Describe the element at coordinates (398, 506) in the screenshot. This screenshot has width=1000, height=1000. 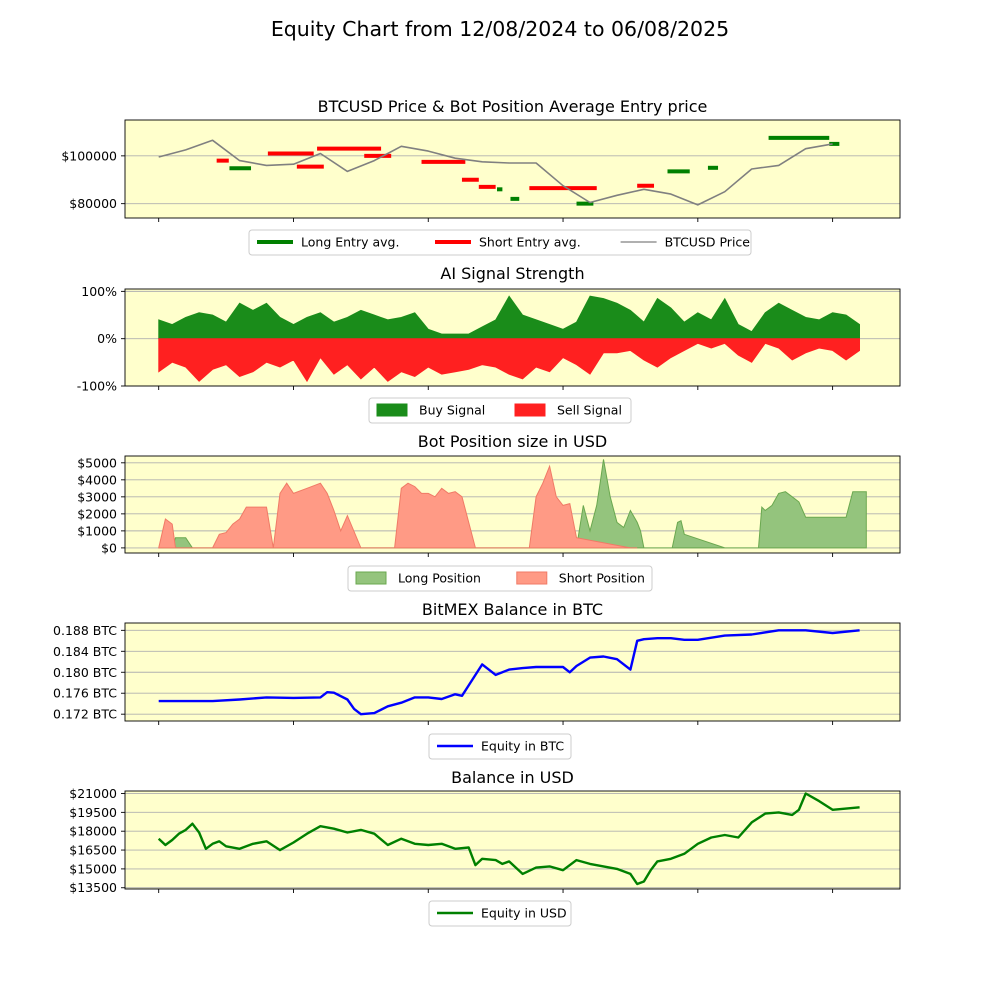
I see `short-position-area` at that location.